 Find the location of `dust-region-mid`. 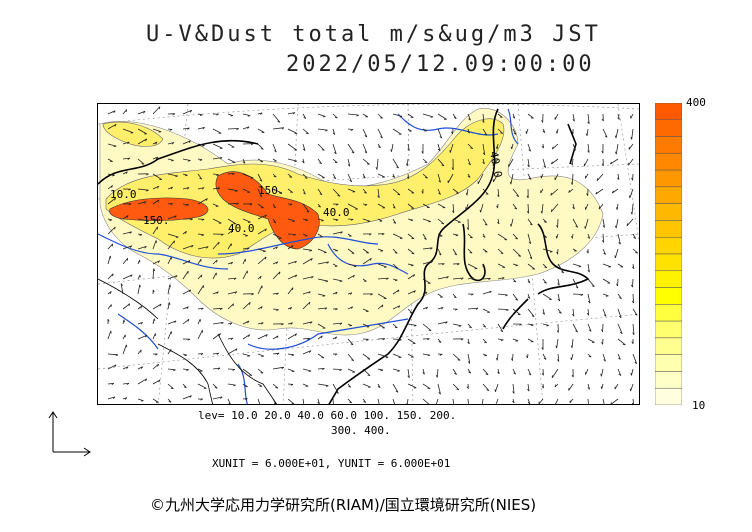

dust-region-mid is located at coordinates (305, 188).